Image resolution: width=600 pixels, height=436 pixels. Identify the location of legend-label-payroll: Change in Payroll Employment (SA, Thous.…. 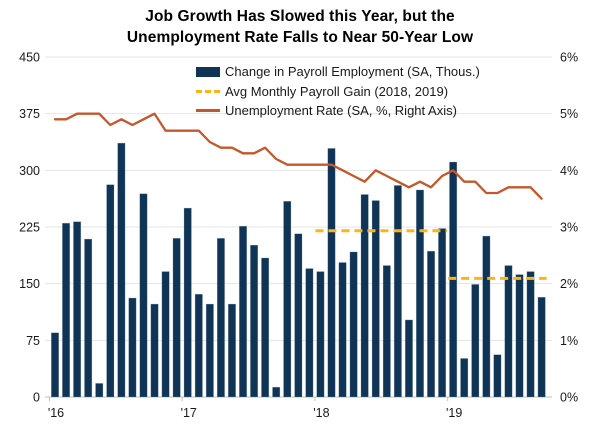
(352, 72).